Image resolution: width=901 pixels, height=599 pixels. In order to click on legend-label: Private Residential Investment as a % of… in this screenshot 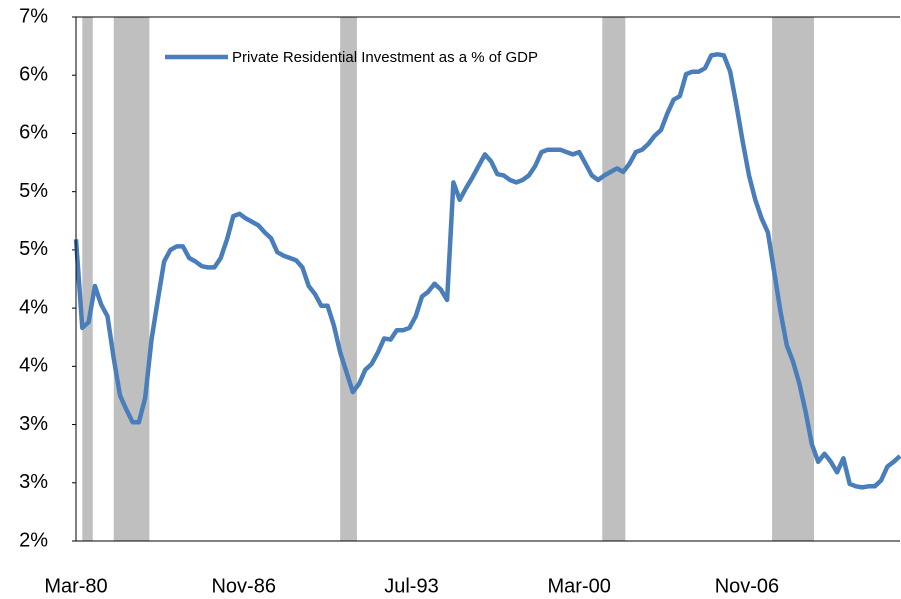, I will do `click(385, 57)`.